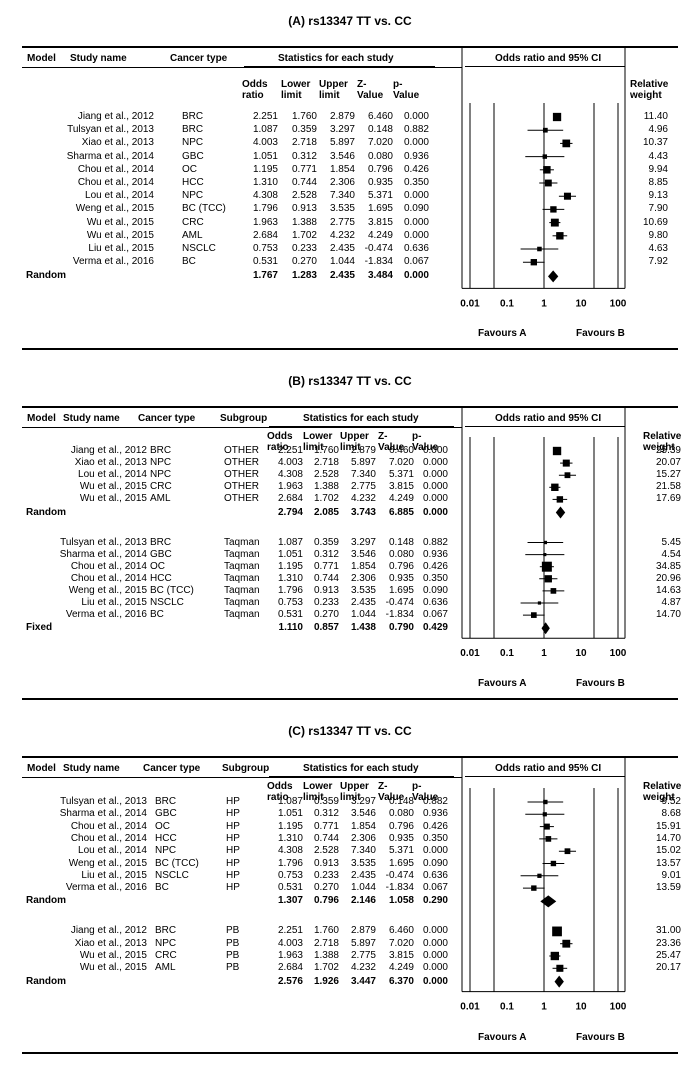 This screenshot has width=700, height=1068. Describe the element at coordinates (326, 628) in the screenshot. I see `summary-lower-limit: 0.857` at that location.